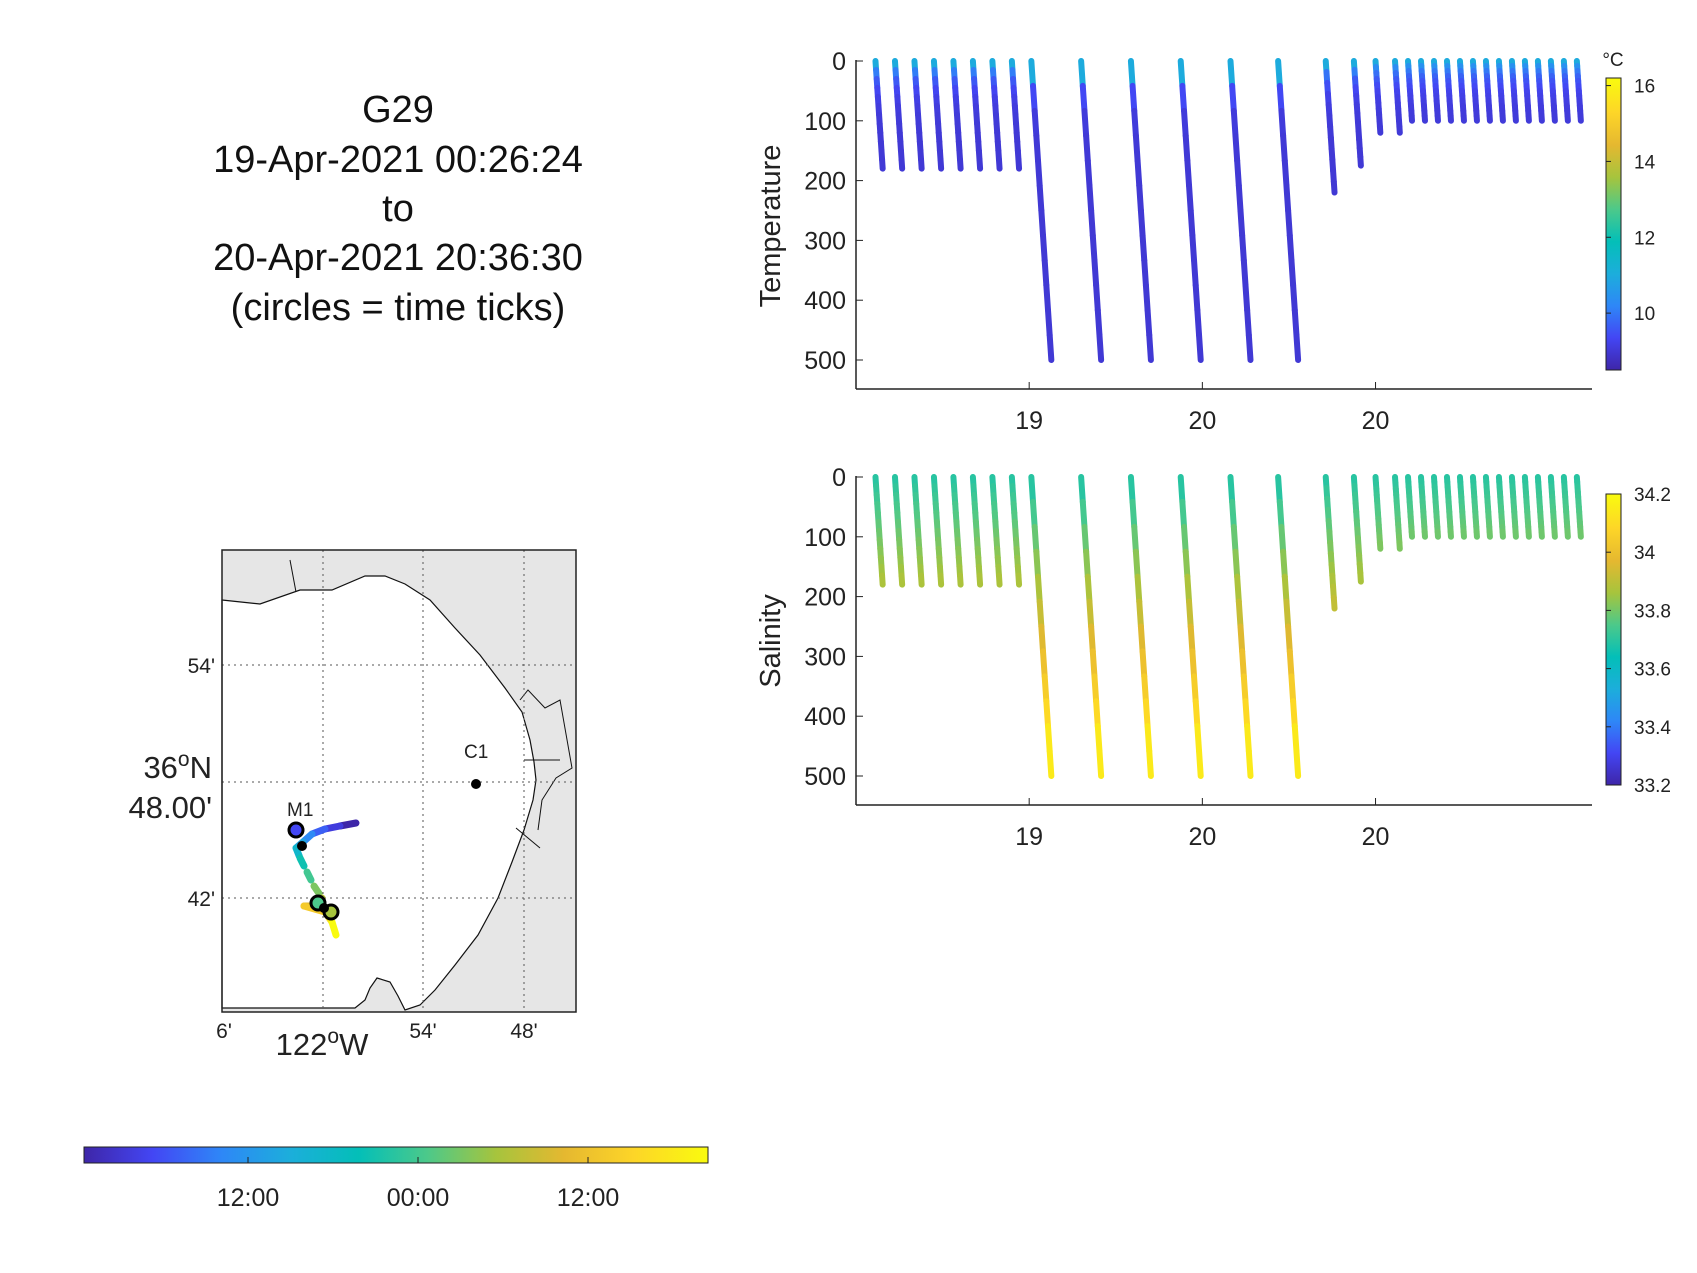 This screenshot has width=1697, height=1273. I want to click on time-tick-circle, so click(296, 830).